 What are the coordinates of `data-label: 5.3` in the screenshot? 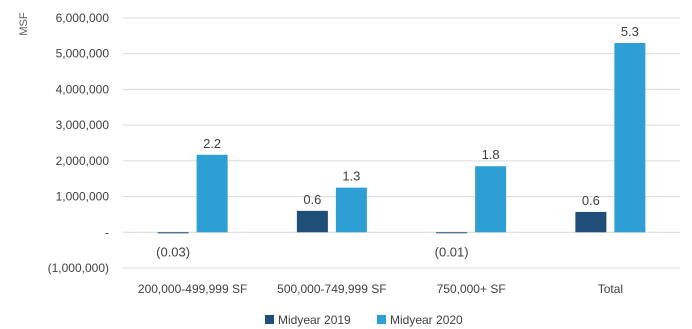 It's located at (630, 31).